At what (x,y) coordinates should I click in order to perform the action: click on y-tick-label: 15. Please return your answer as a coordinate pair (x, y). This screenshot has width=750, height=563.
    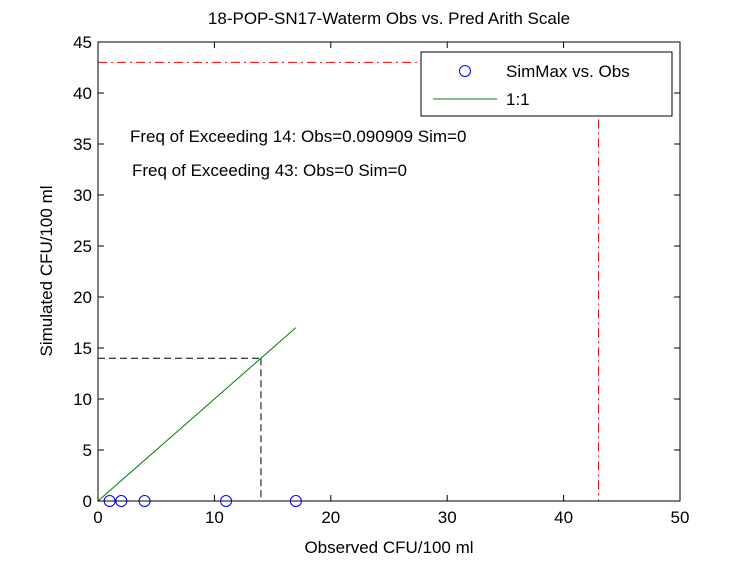
    Looking at the image, I should click on (82, 348).